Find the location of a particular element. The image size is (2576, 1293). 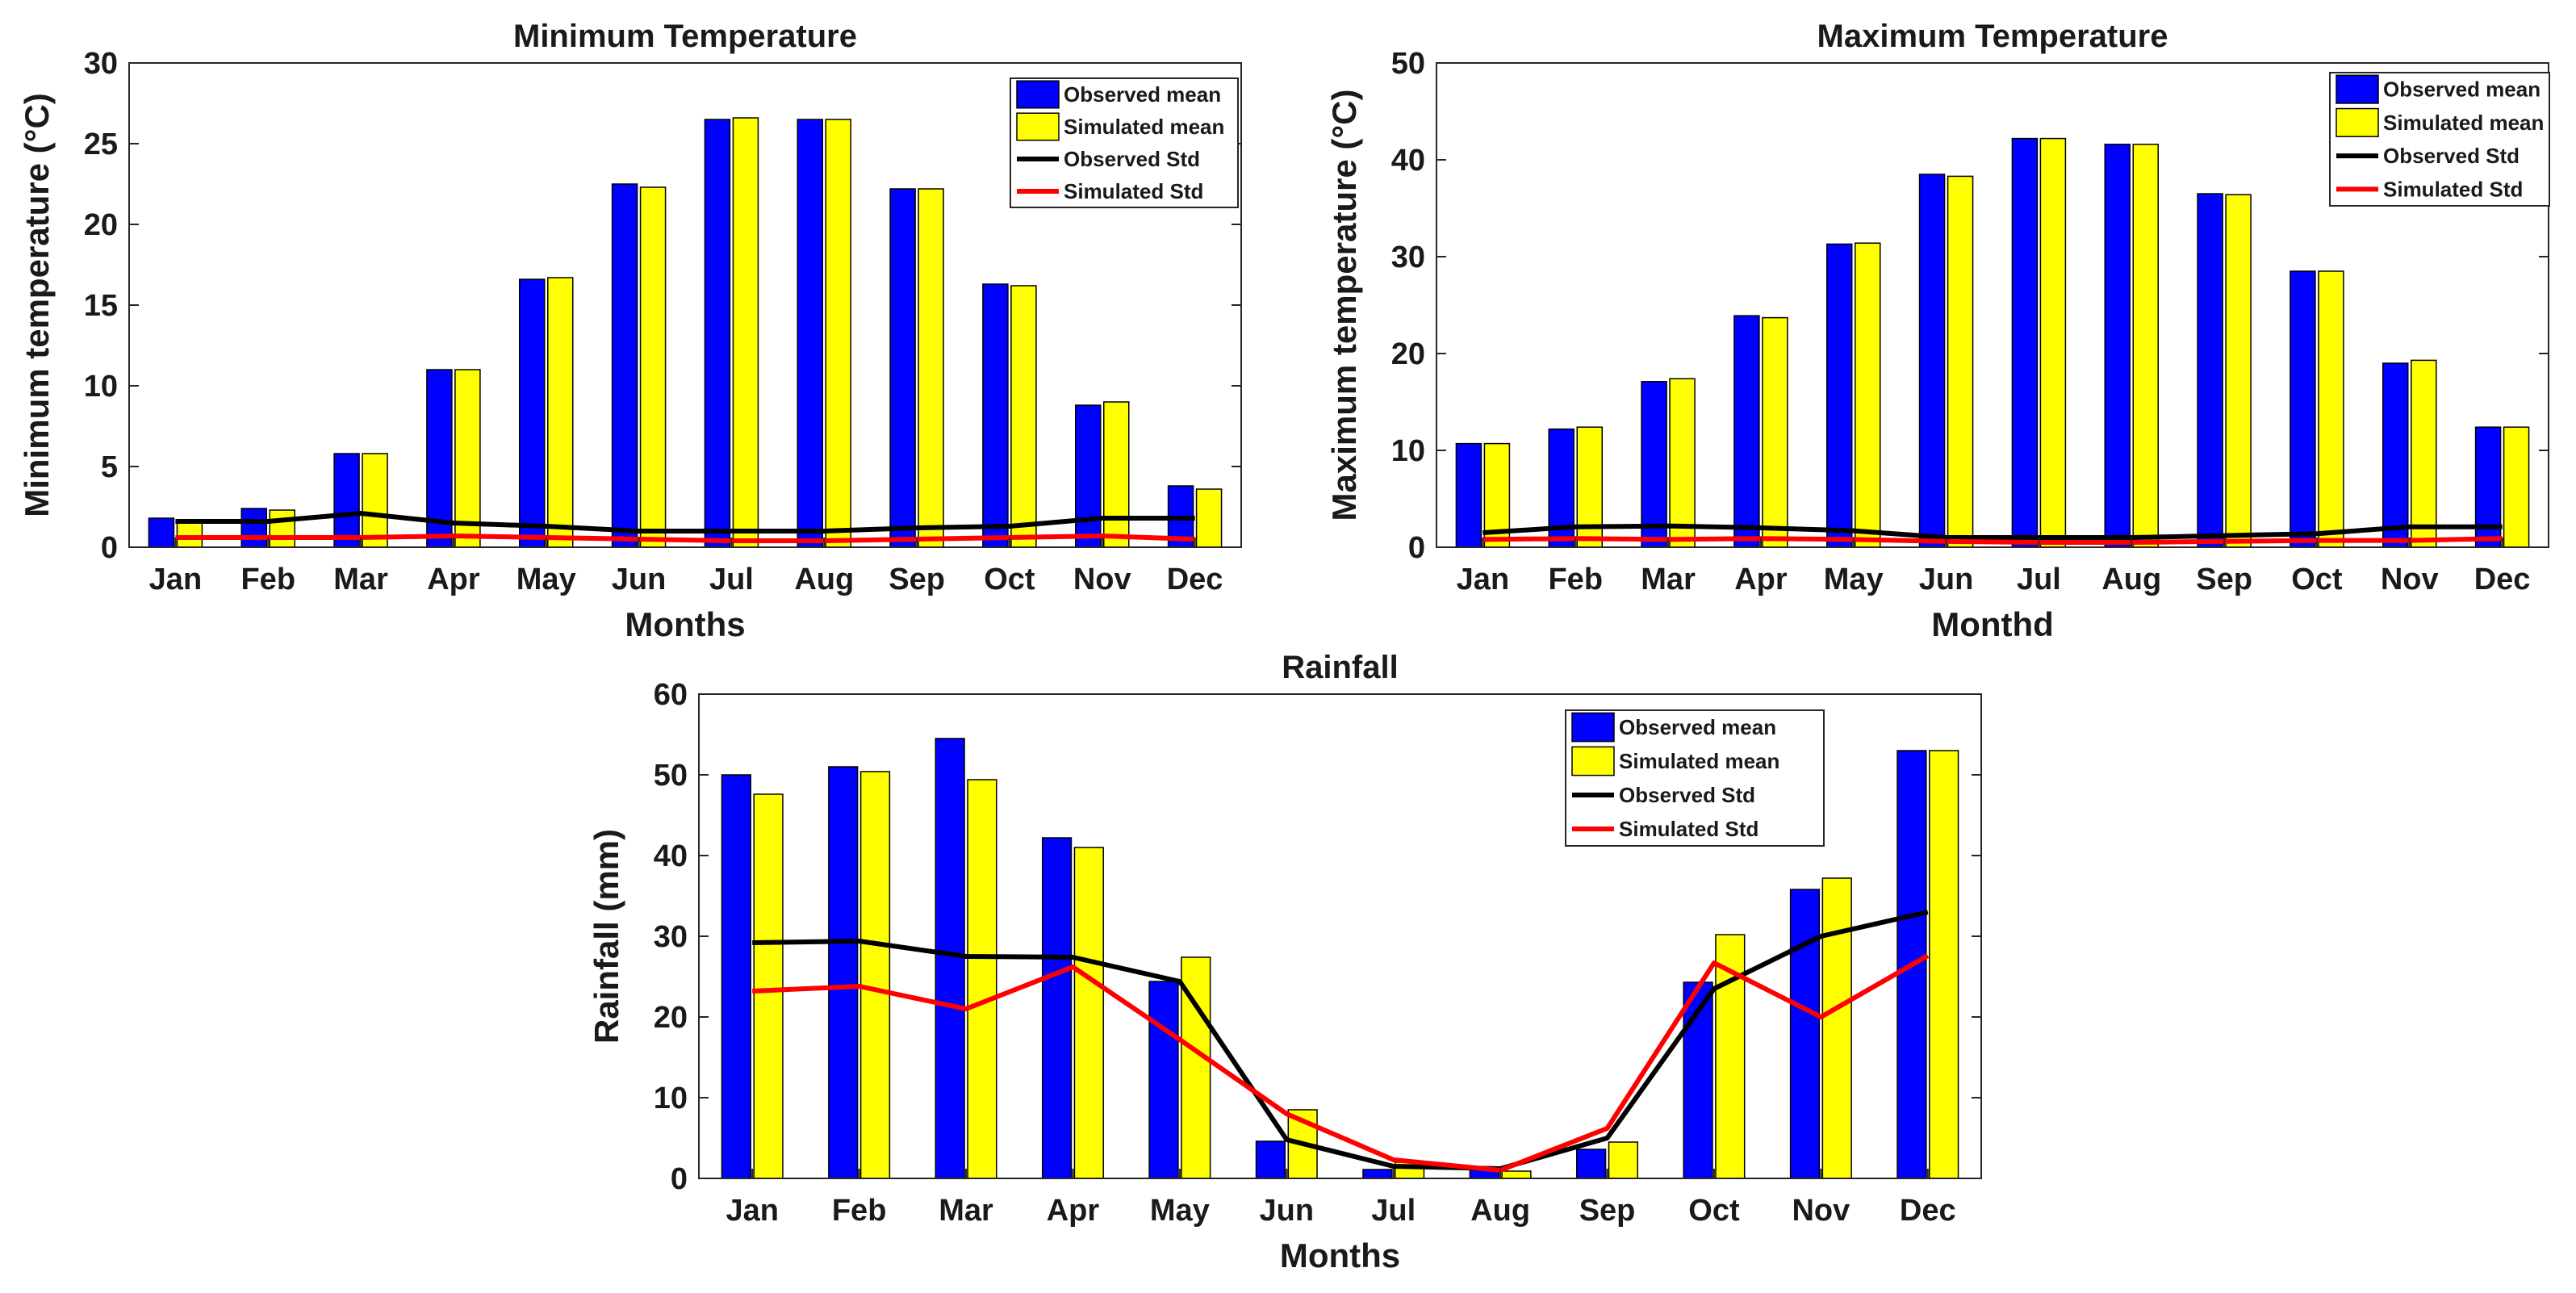

y-tick-label: 60 is located at coordinates (671, 695).